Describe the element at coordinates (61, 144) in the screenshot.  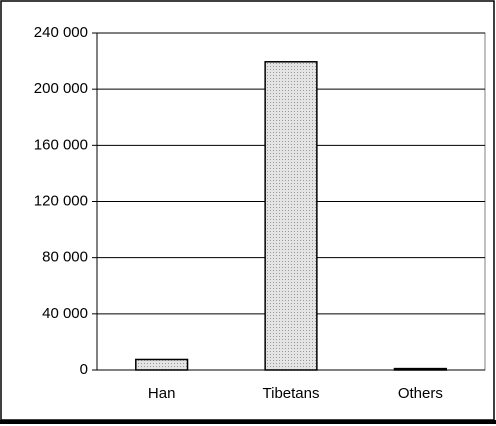
I see `y-tick-label: 160 000` at that location.